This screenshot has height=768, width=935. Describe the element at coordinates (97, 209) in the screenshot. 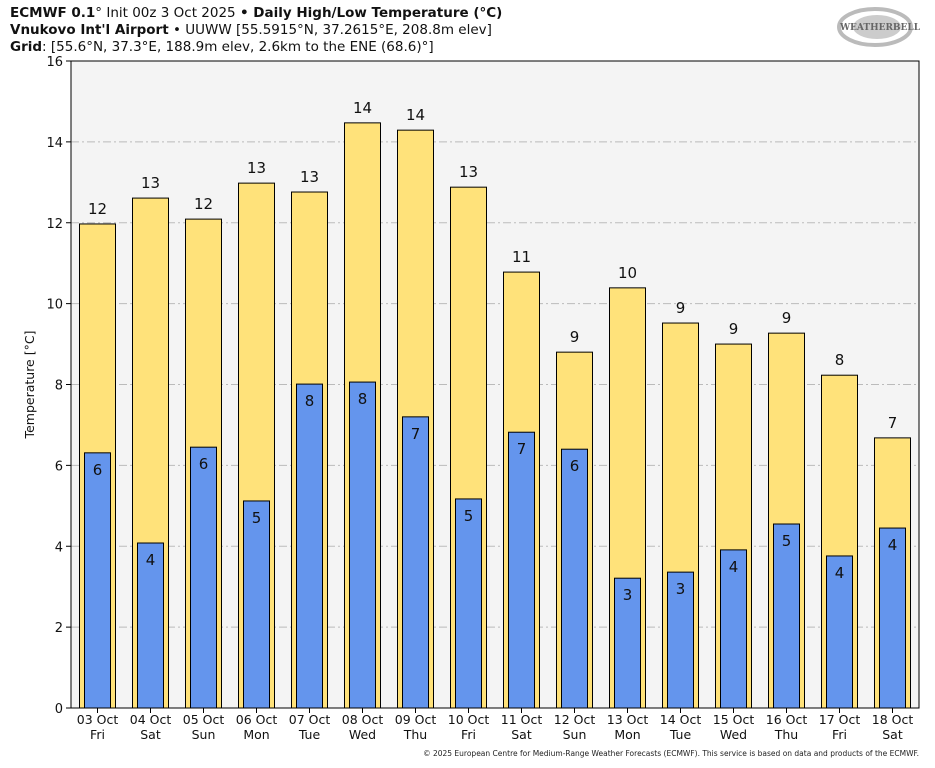

I see `high-value-label: 12` at that location.